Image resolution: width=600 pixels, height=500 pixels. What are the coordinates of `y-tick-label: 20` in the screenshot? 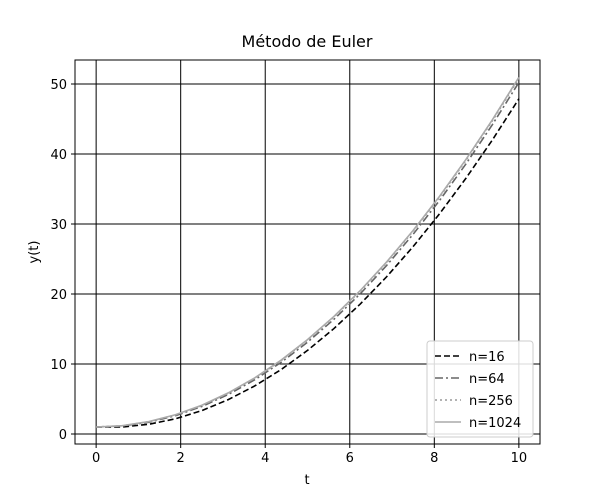 It's located at (58, 295).